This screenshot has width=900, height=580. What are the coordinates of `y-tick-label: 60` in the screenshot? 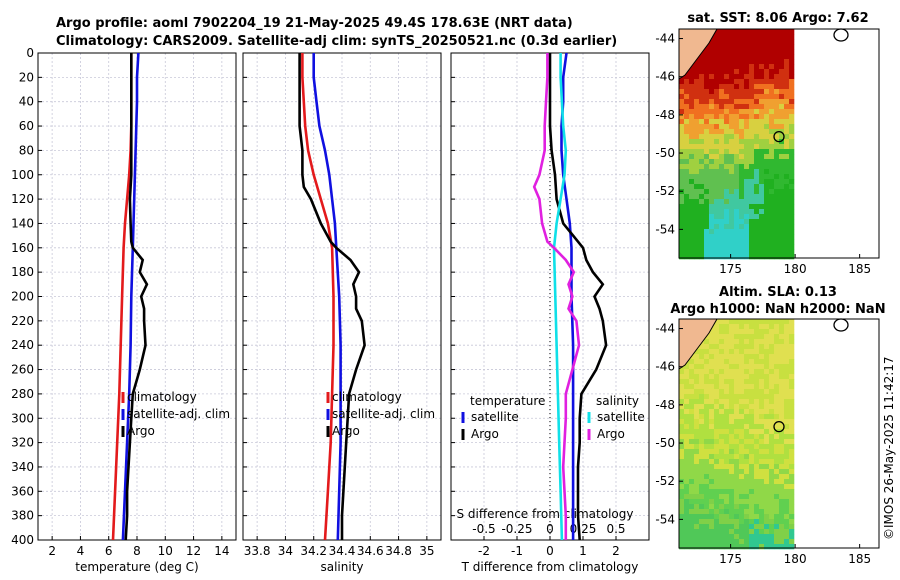 It's located at (26, 126).